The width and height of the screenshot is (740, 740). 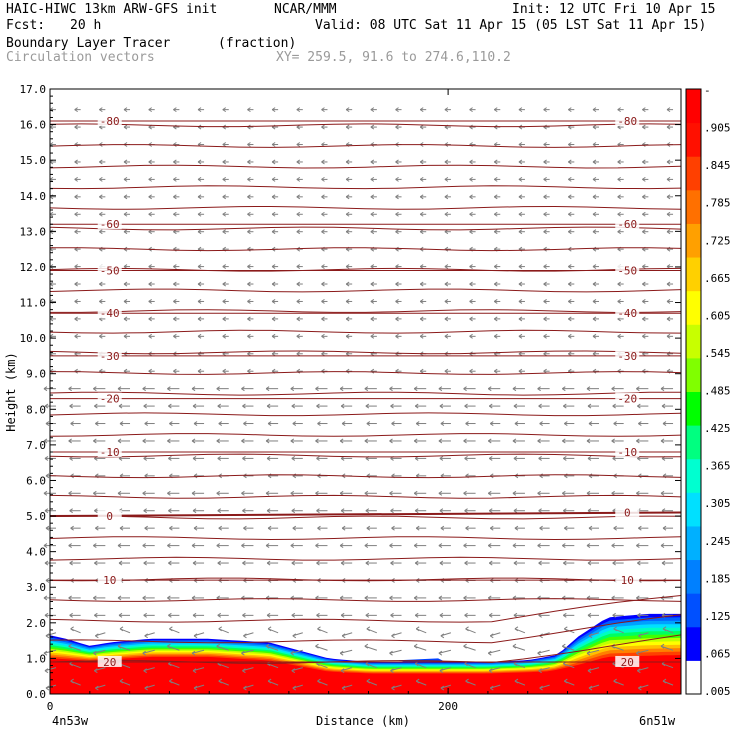 What do you see at coordinates (257, 43) in the screenshot?
I see `field1-units: (fraction)` at bounding box center [257, 43].